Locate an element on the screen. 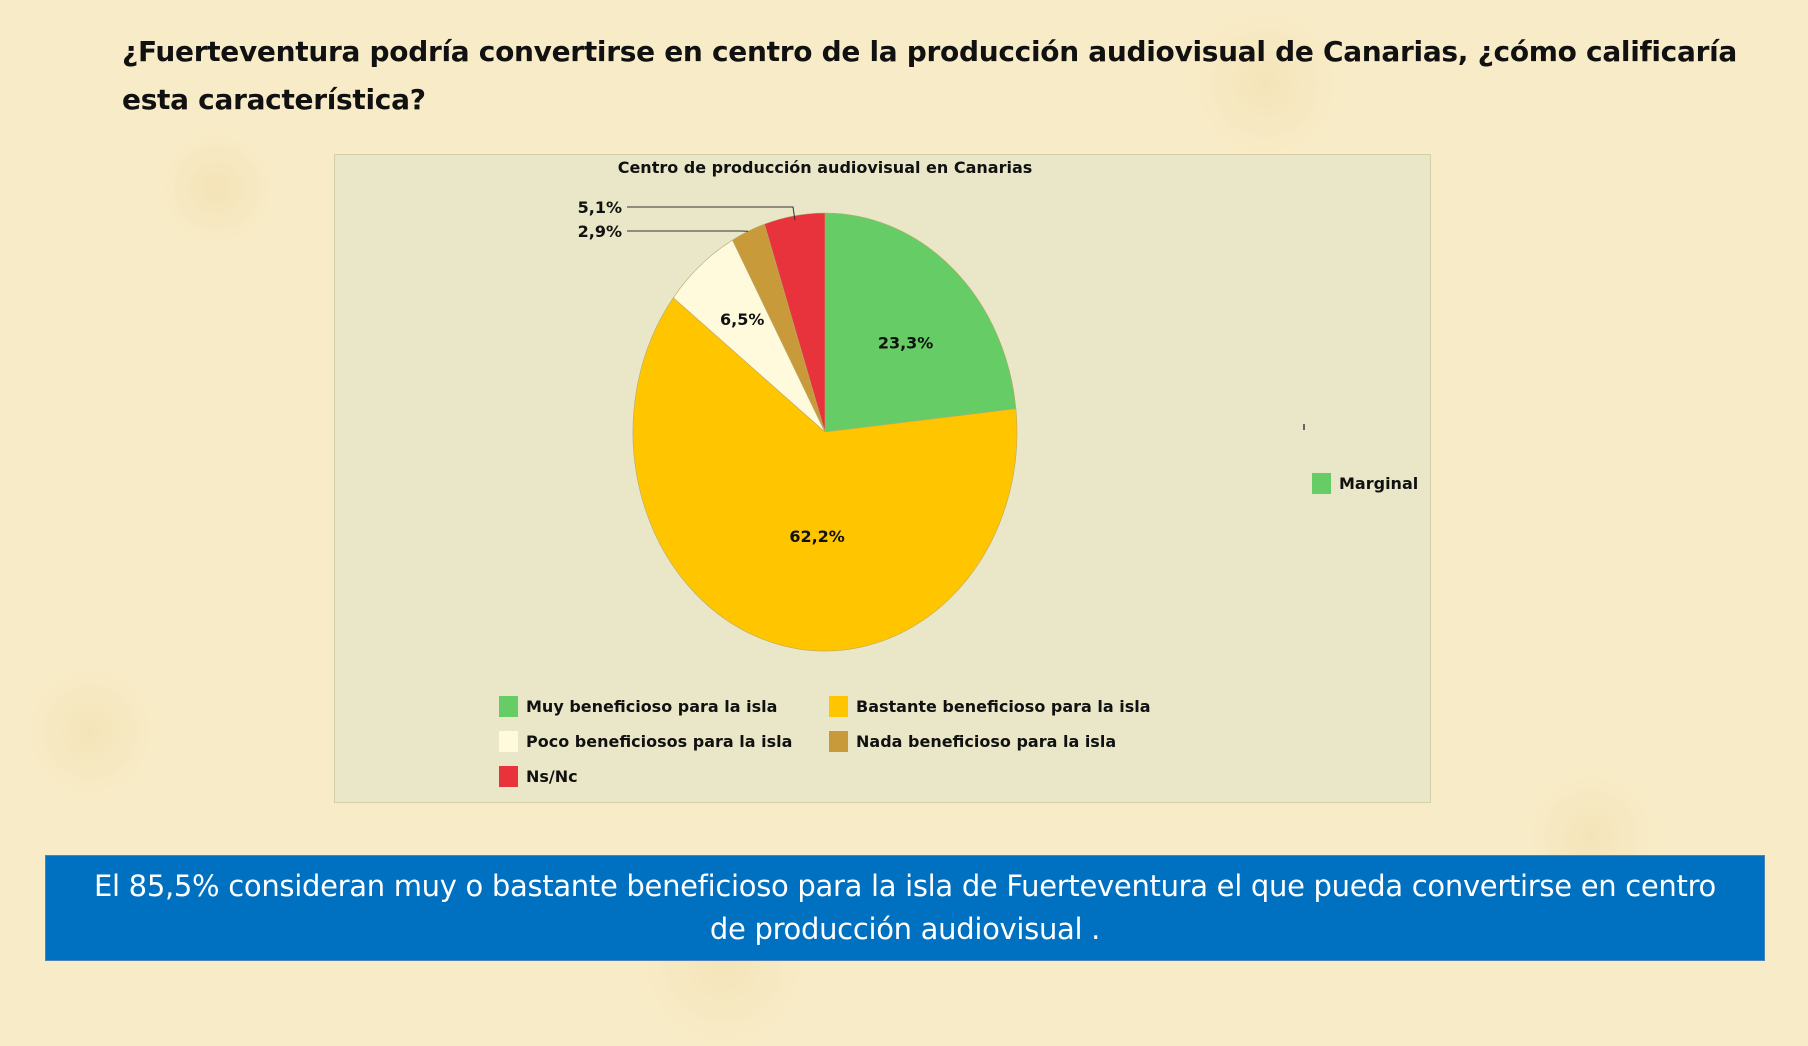  legend-item-muy-beneficioso: Muy beneficioso para la isla is located at coordinates (664, 706).